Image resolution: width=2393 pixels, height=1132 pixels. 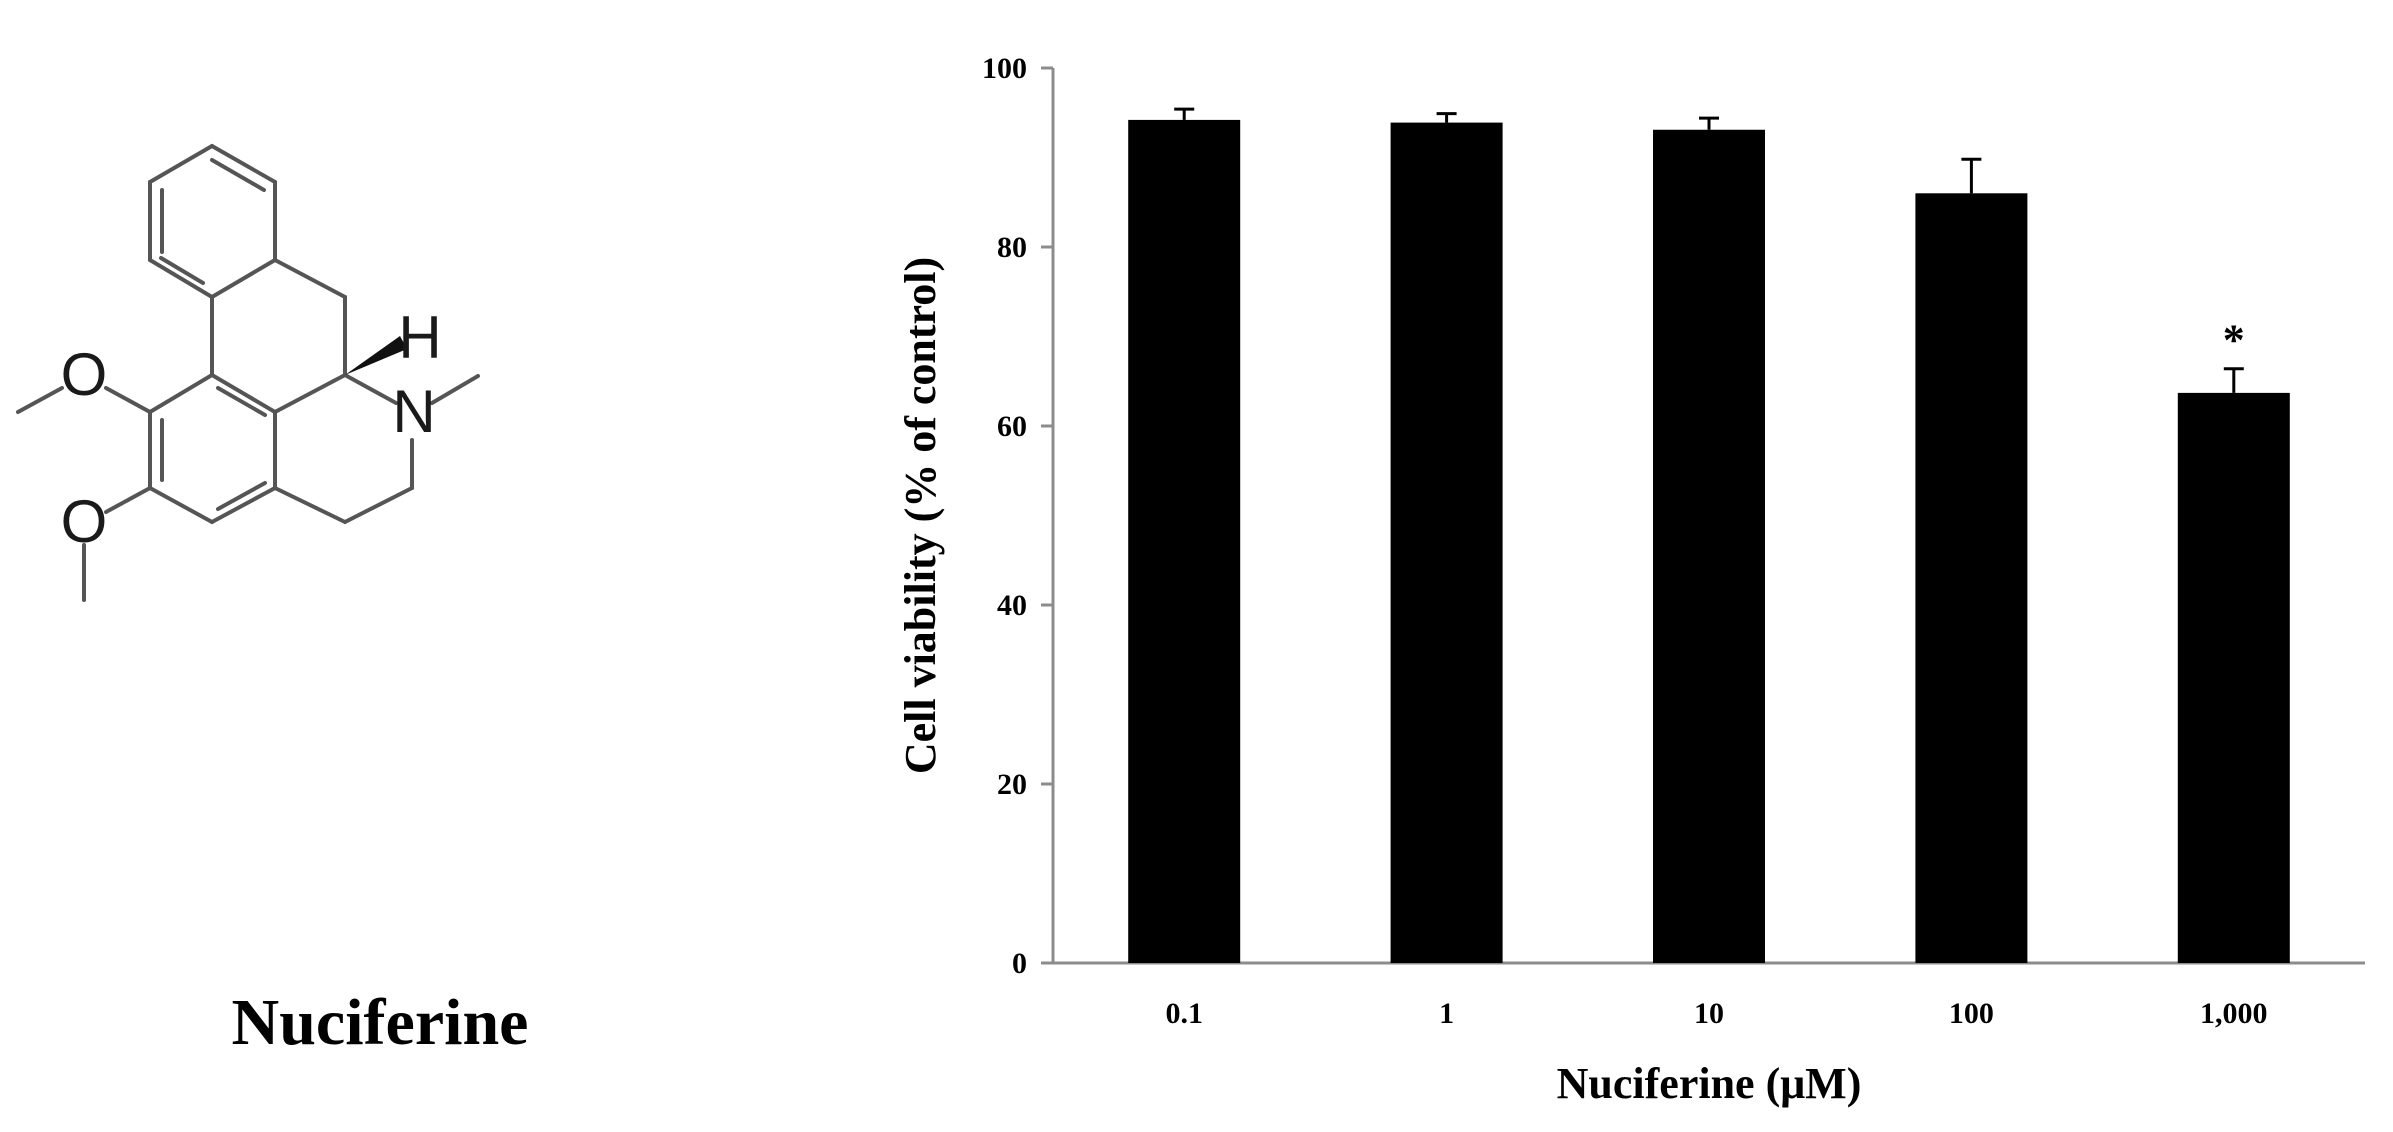 What do you see at coordinates (413, 411) in the screenshot?
I see `nitrogen: N` at bounding box center [413, 411].